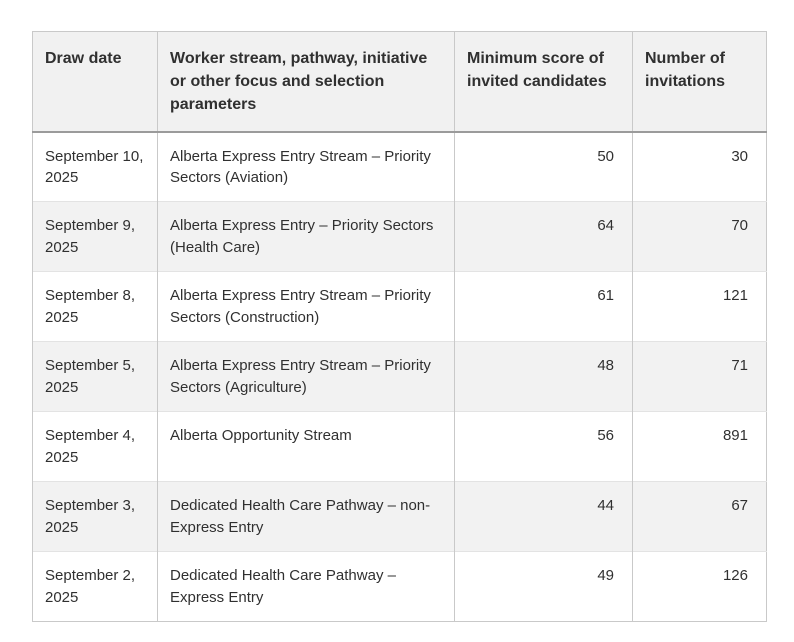 This screenshot has width=794, height=642. What do you see at coordinates (699, 306) in the screenshot?
I see `invitations-cell: 121` at bounding box center [699, 306].